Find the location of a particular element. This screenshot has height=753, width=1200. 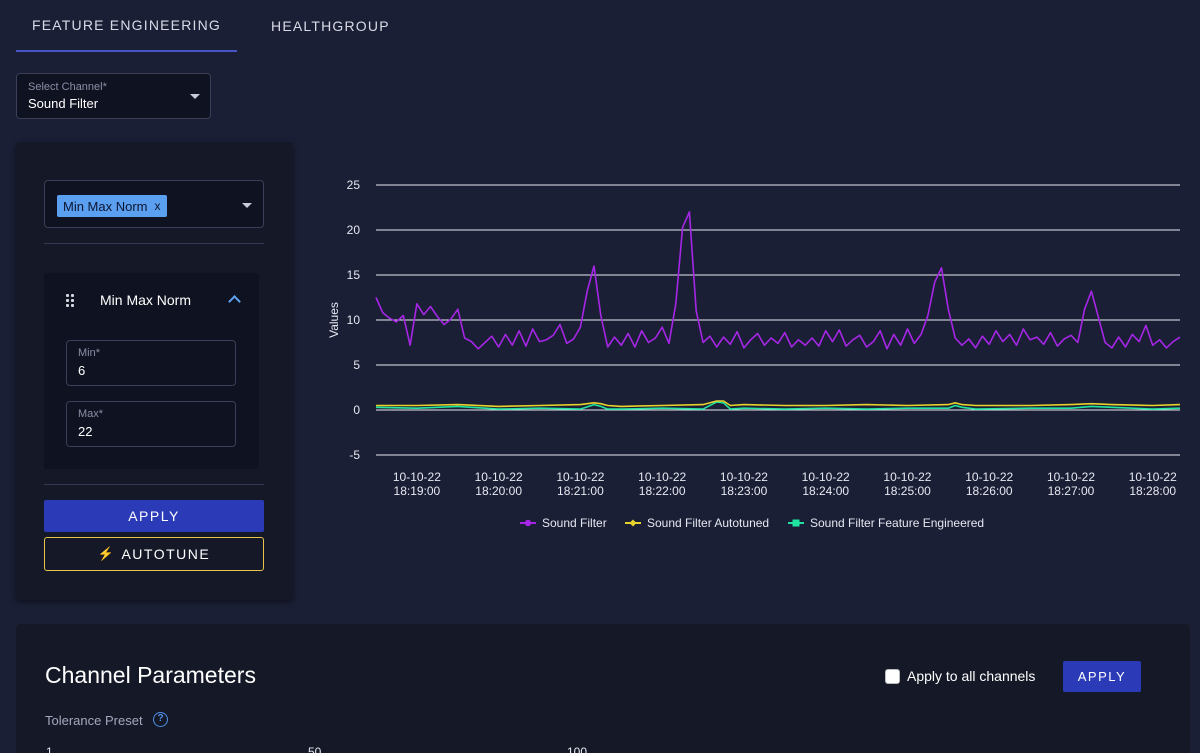

chip-remove-icon: x is located at coordinates (157, 206).